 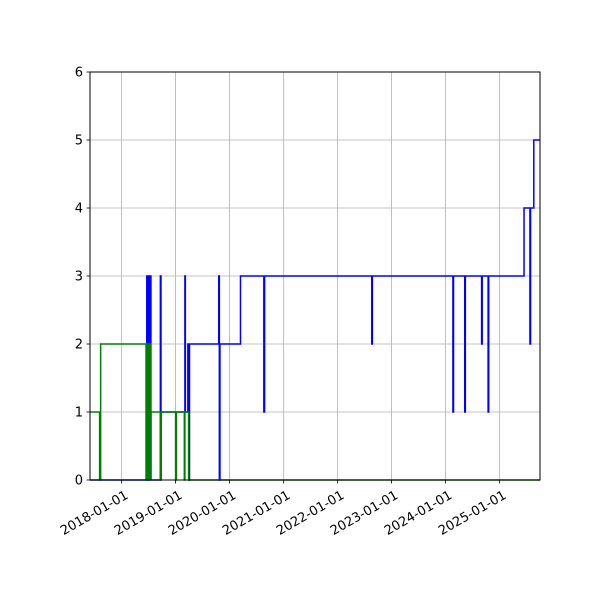 I want to click on y-tick-label: 2, so click(x=79, y=345).